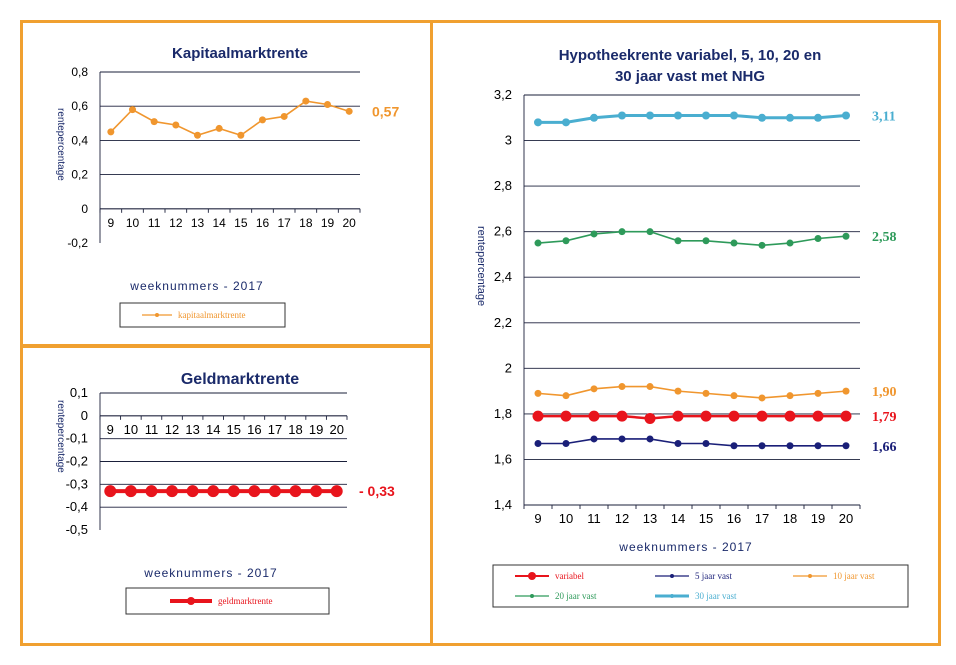 Image resolution: width=956 pixels, height=665 pixels. Describe the element at coordinates (884, 117) in the screenshot. I see `end-value-label: 3,11` at that location.